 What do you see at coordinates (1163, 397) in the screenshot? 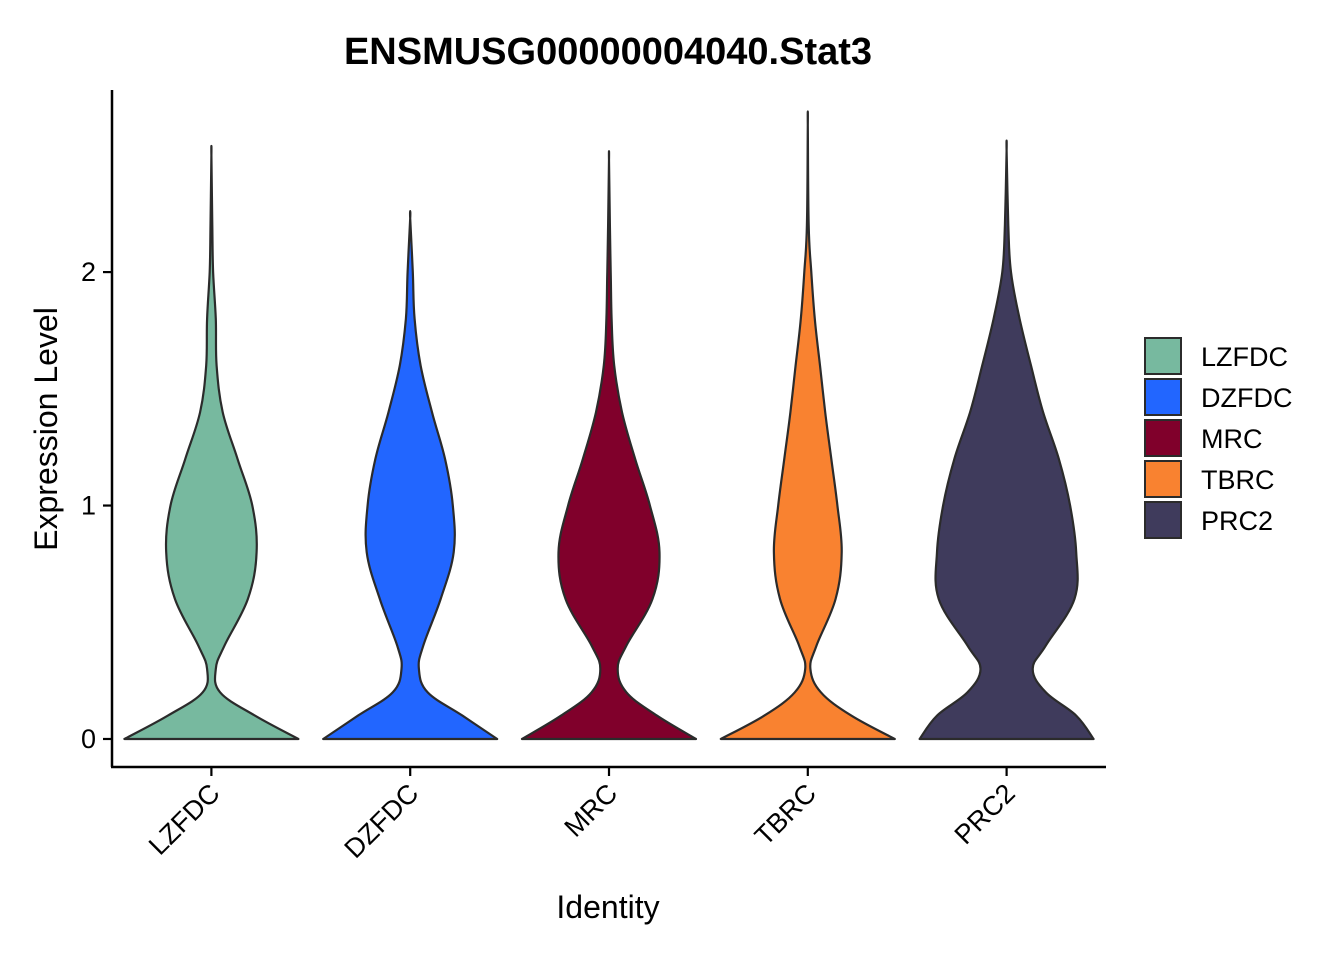
I see `legend-swatch-dzfdc` at bounding box center [1163, 397].